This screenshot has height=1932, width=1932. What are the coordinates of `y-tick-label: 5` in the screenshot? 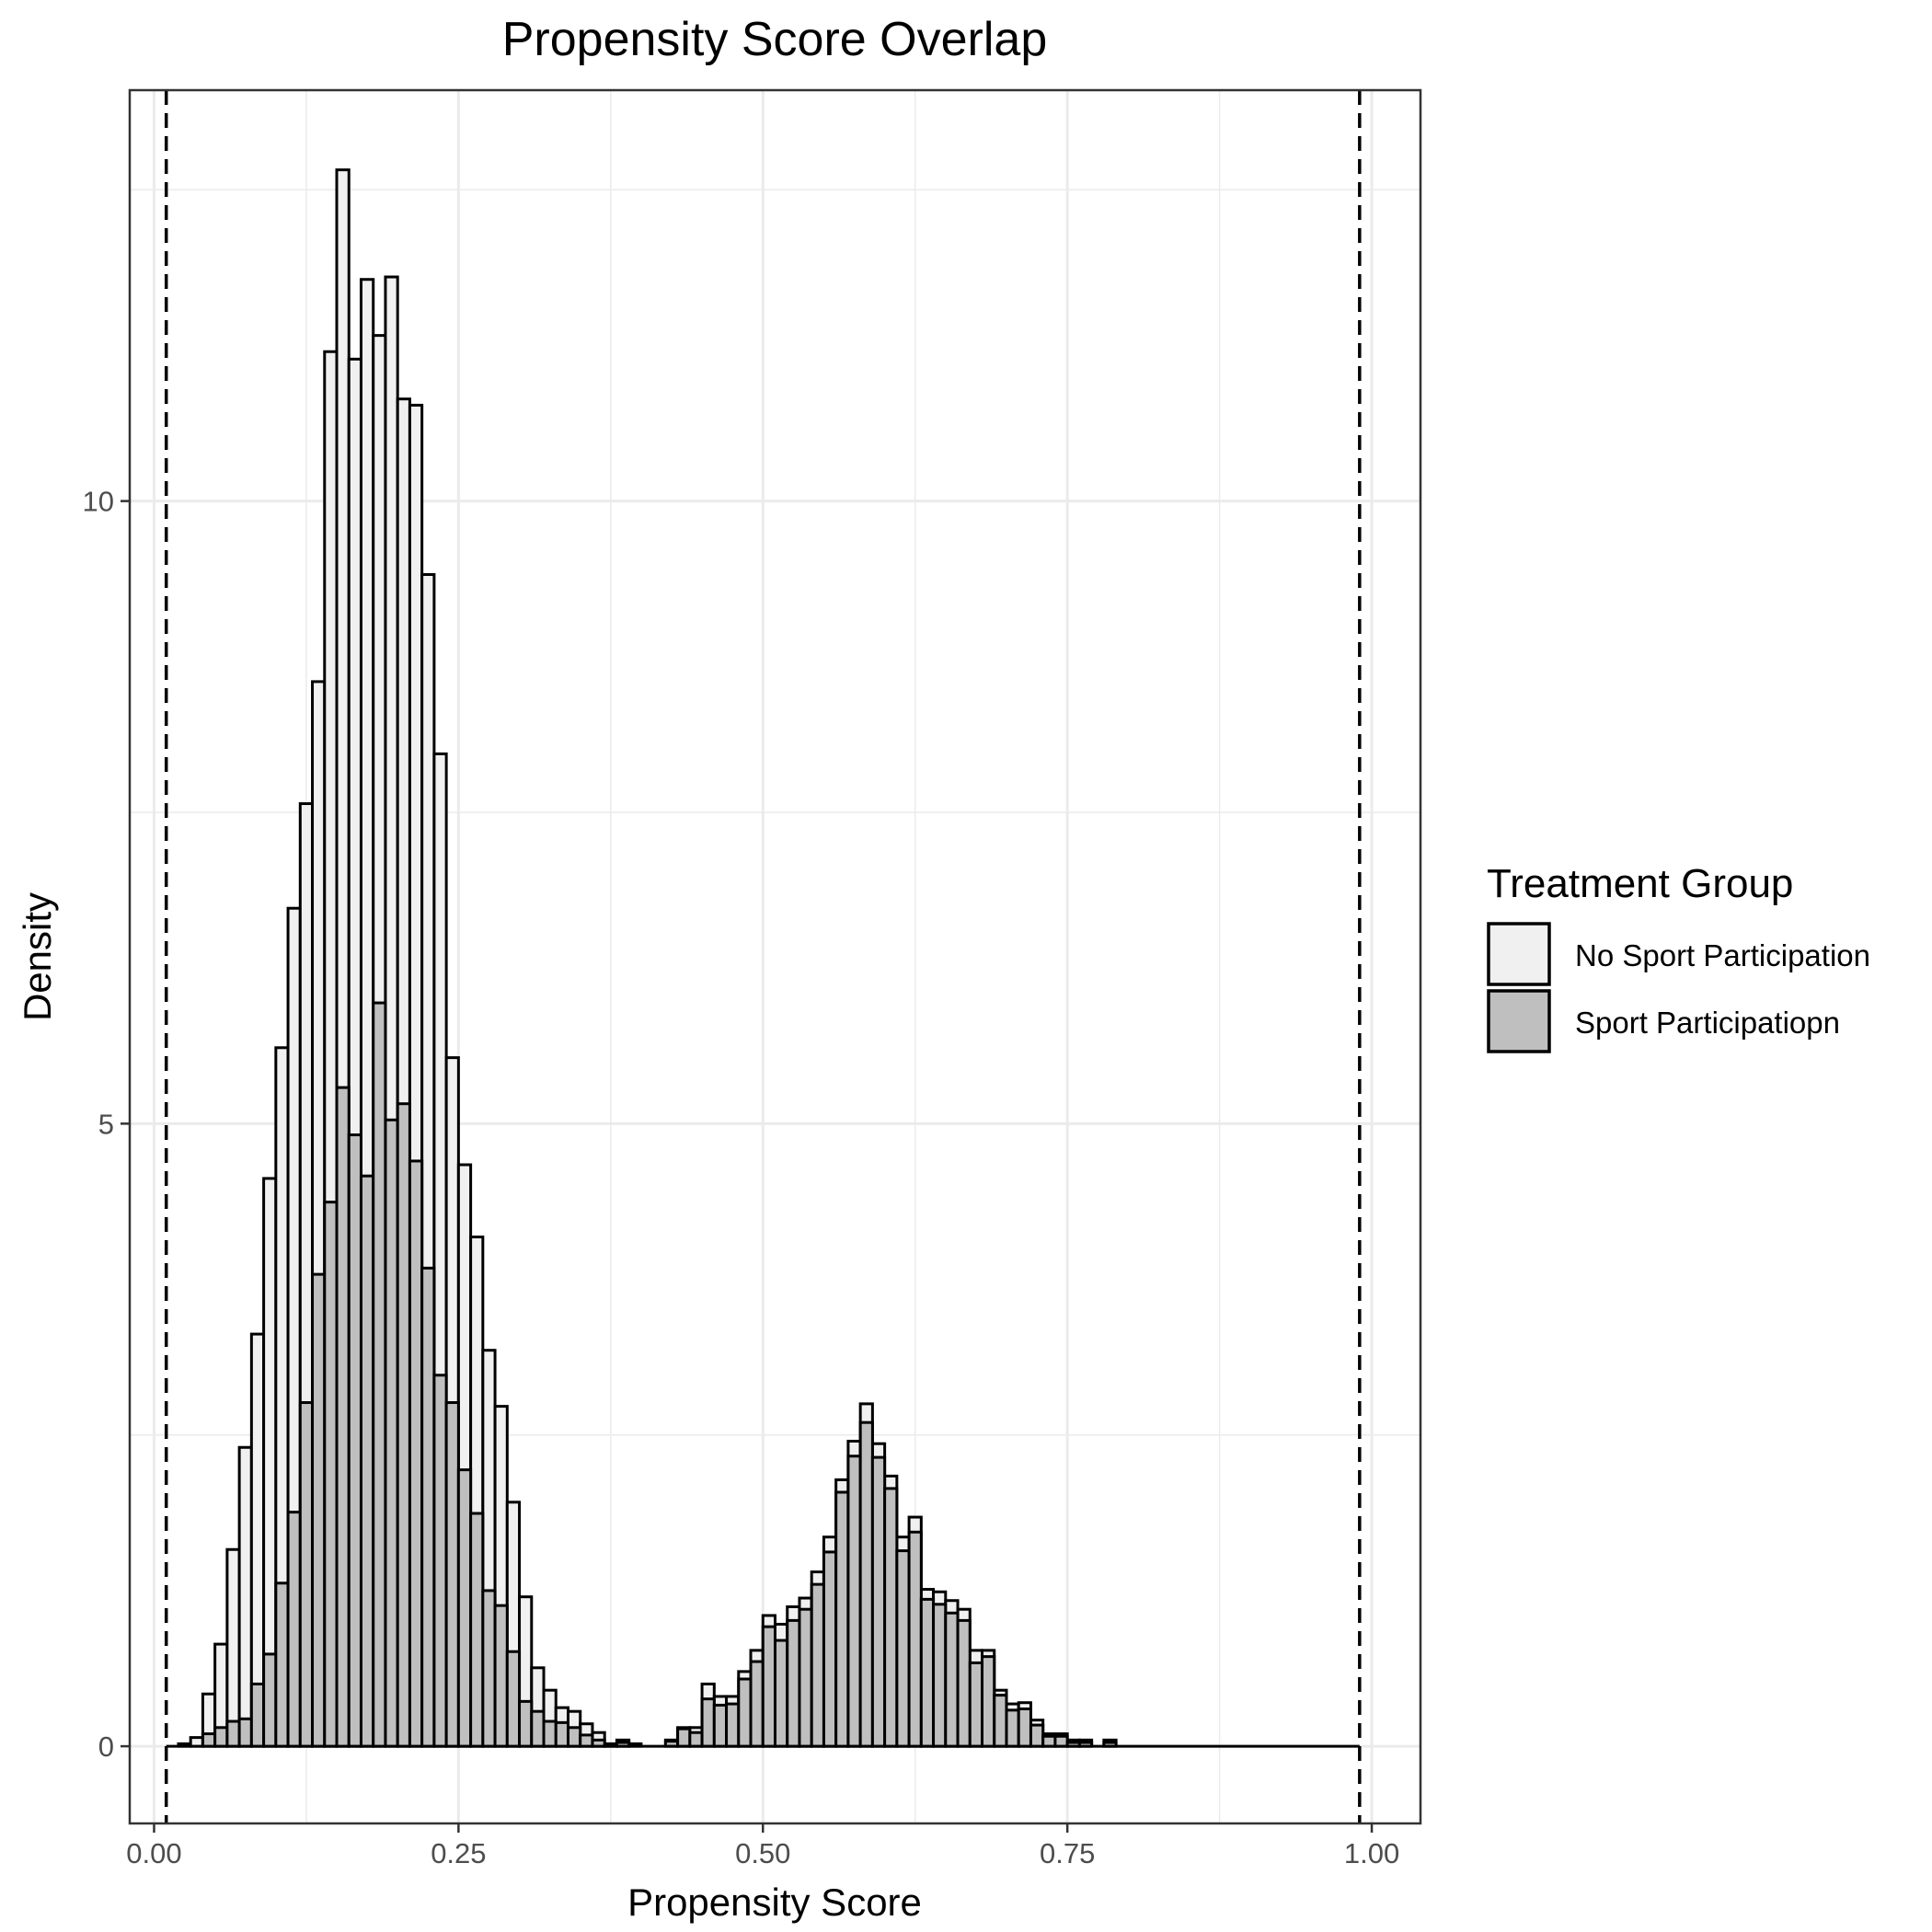 It's located at (106, 1124).